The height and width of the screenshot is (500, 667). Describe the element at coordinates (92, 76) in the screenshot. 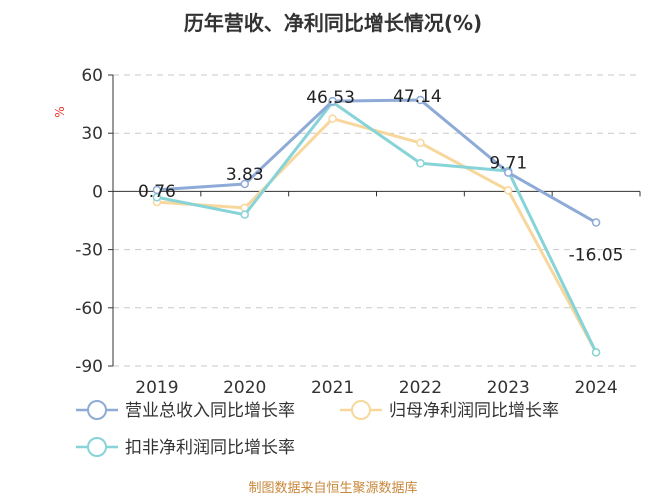

I see `y-tick-label: 60` at that location.